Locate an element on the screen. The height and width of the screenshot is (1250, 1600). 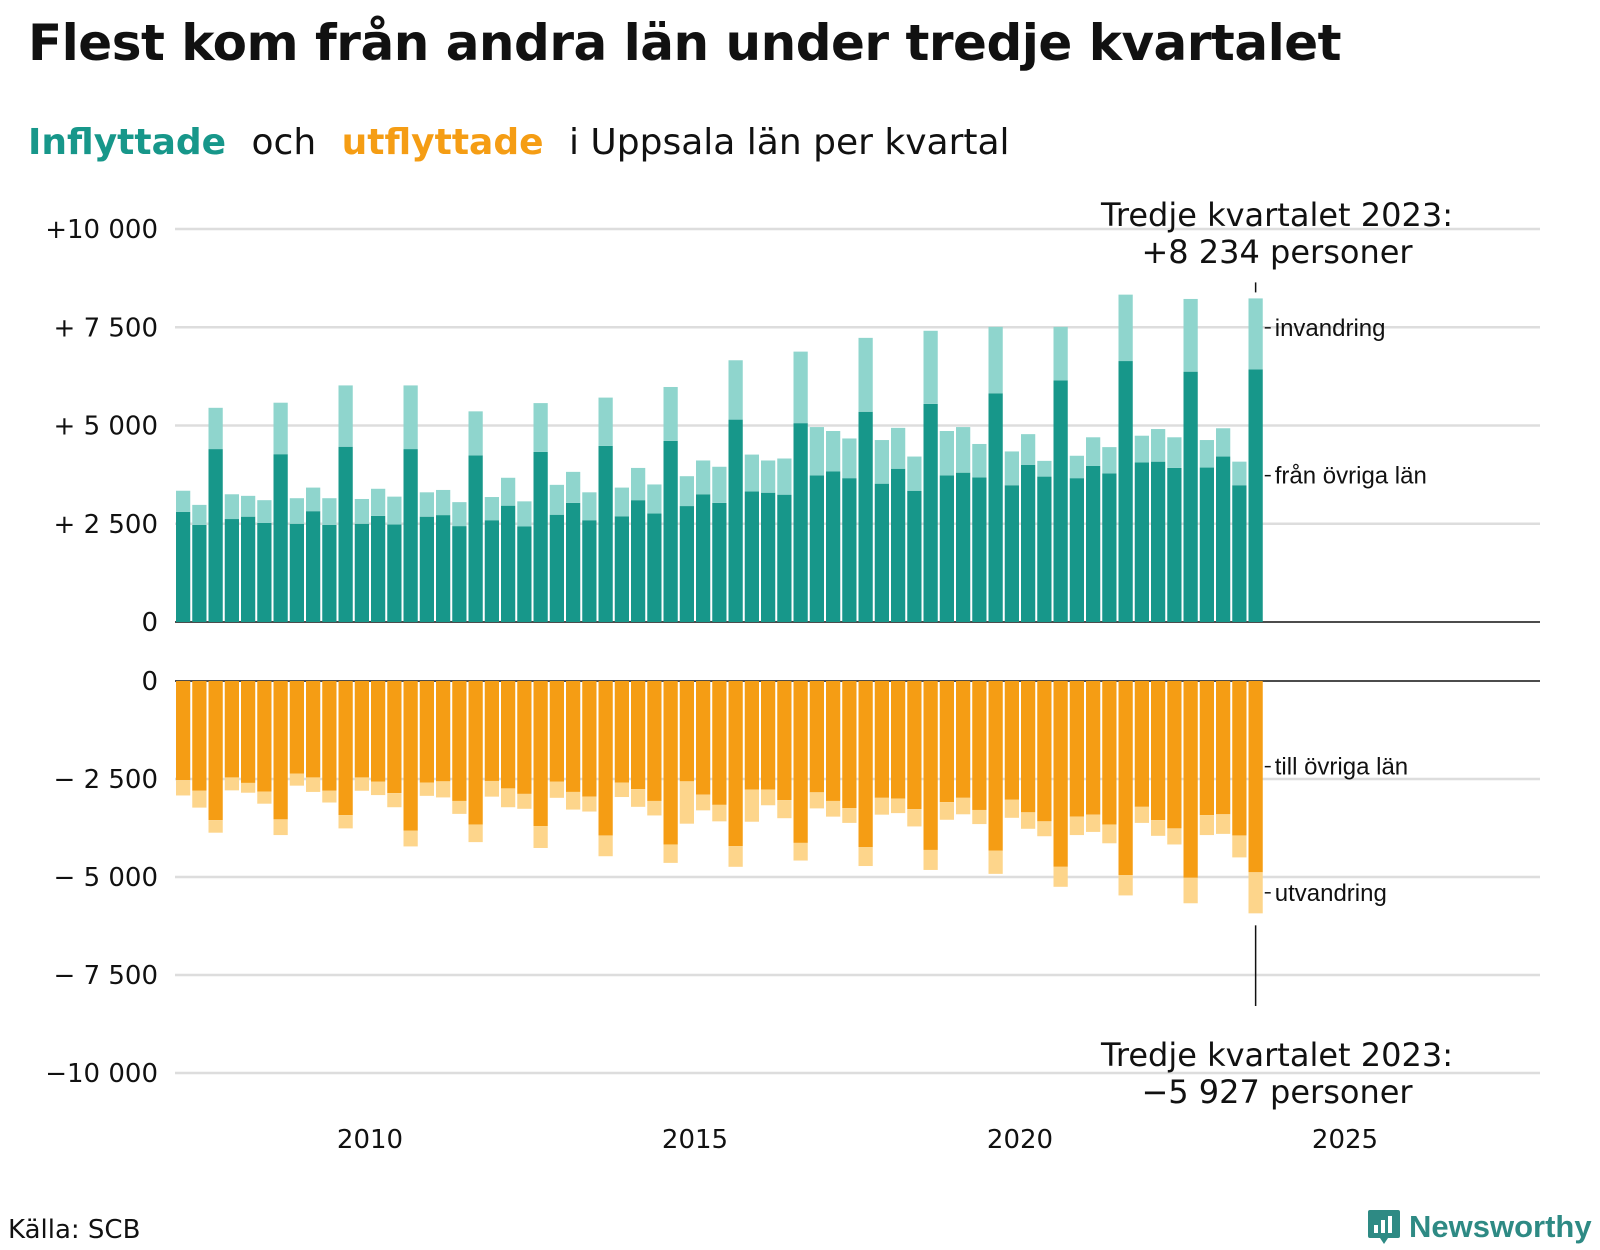
subtitle-och: och is located at coordinates (284, 142).